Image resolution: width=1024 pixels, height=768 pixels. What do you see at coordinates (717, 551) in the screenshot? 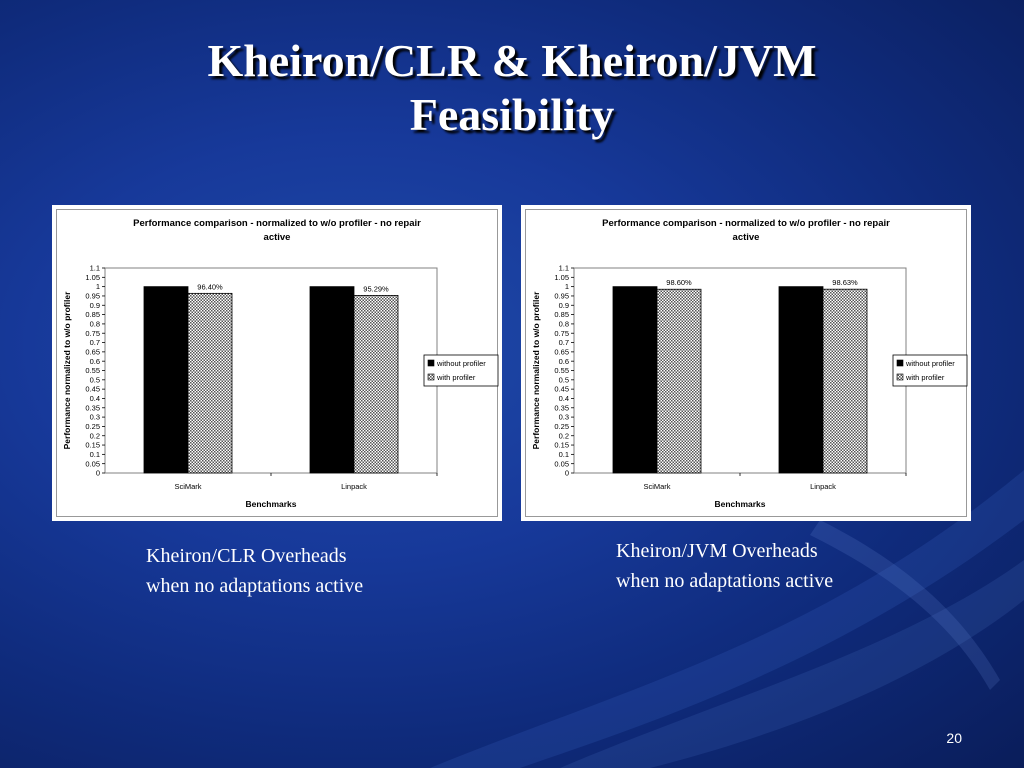
I see `caption-line-1: Kheiron/JVM Overheads` at bounding box center [717, 551].